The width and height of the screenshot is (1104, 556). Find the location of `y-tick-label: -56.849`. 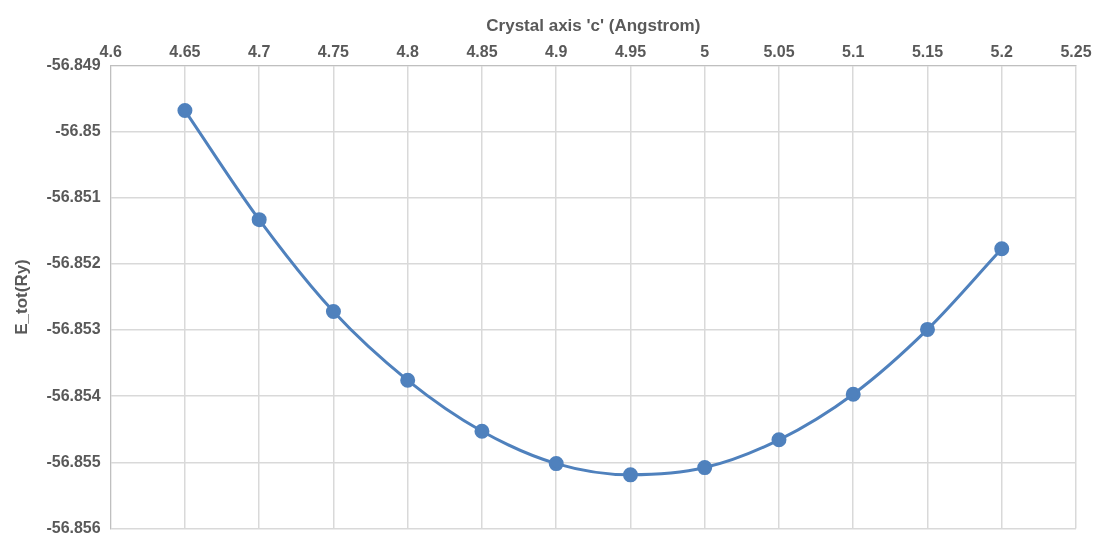

y-tick-label: -56.849 is located at coordinates (73, 65).